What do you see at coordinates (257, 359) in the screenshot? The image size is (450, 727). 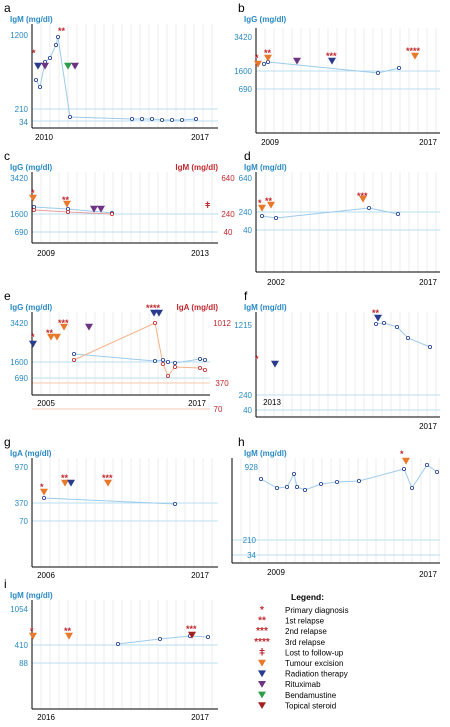 I see `panel-f-event-label: *` at bounding box center [257, 359].